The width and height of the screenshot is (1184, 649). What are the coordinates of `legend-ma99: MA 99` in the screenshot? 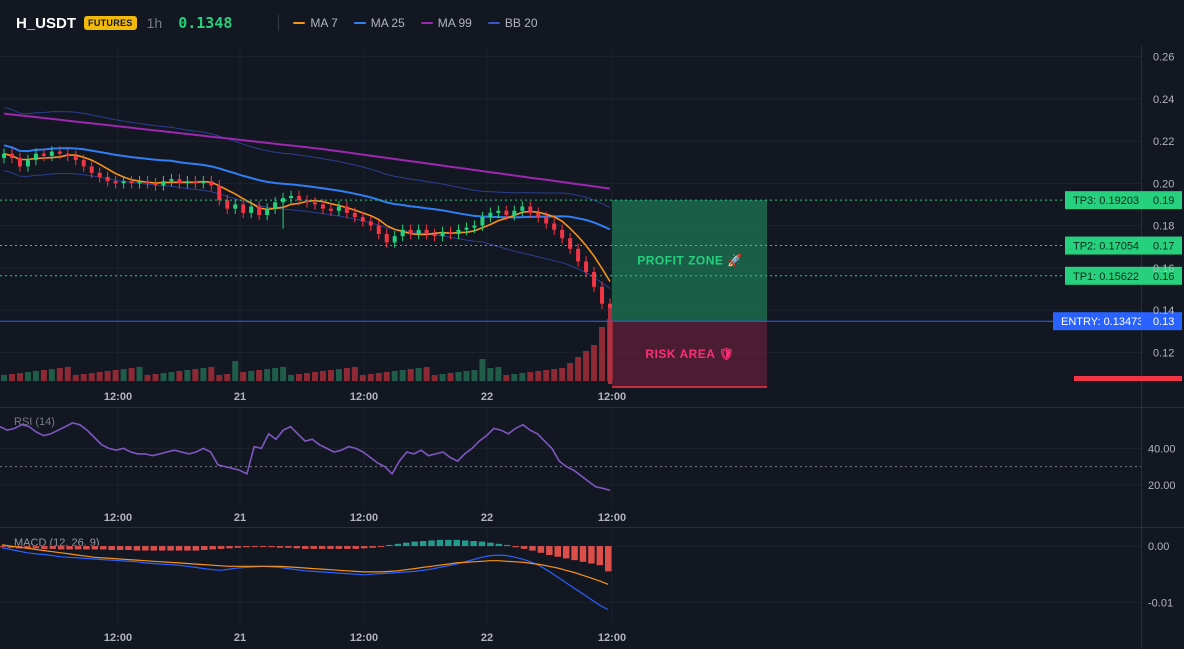 It's located at (446, 23).